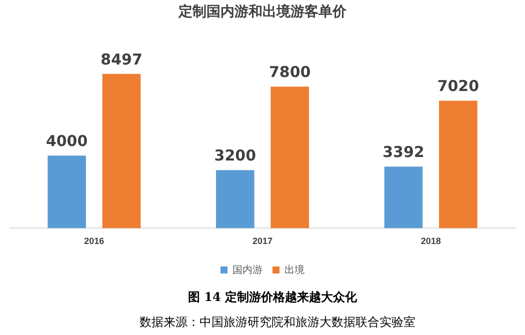  What do you see at coordinates (263, 11) in the screenshot?
I see `chart-title: 定制国内游和出境游客单价` at bounding box center [263, 11].